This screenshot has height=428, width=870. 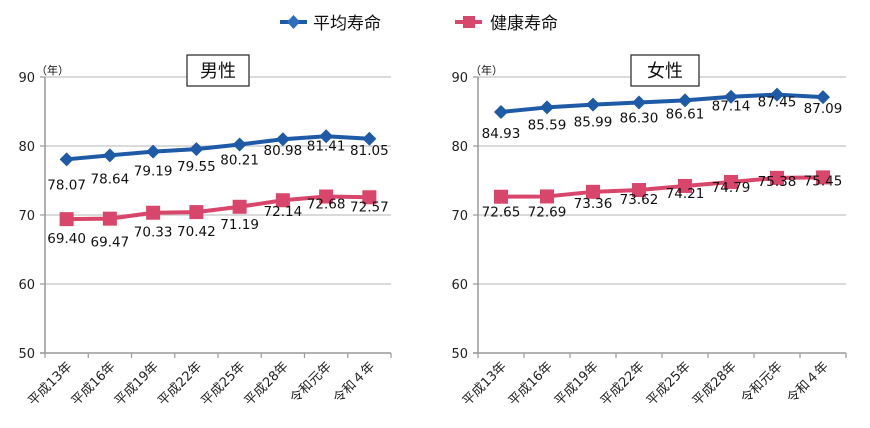 I want to click on legend-item-average-life: 平均寿命, so click(x=330, y=24).